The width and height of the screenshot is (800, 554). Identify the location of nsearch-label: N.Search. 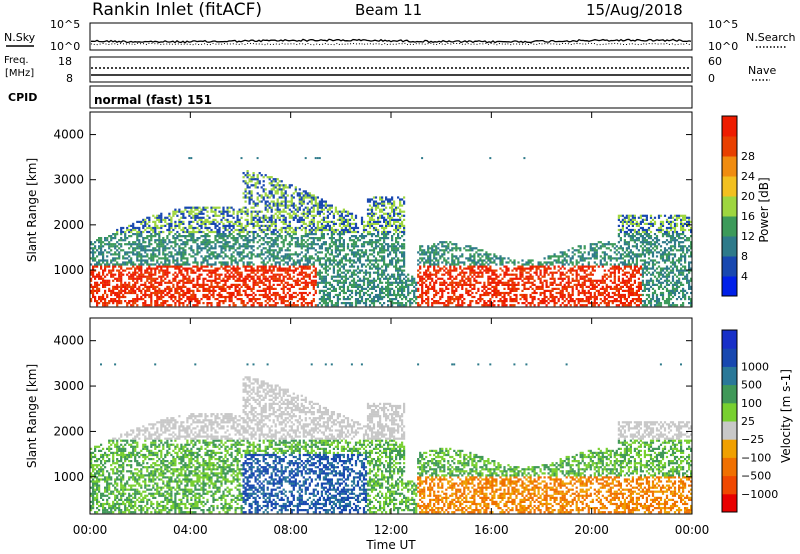
(771, 37).